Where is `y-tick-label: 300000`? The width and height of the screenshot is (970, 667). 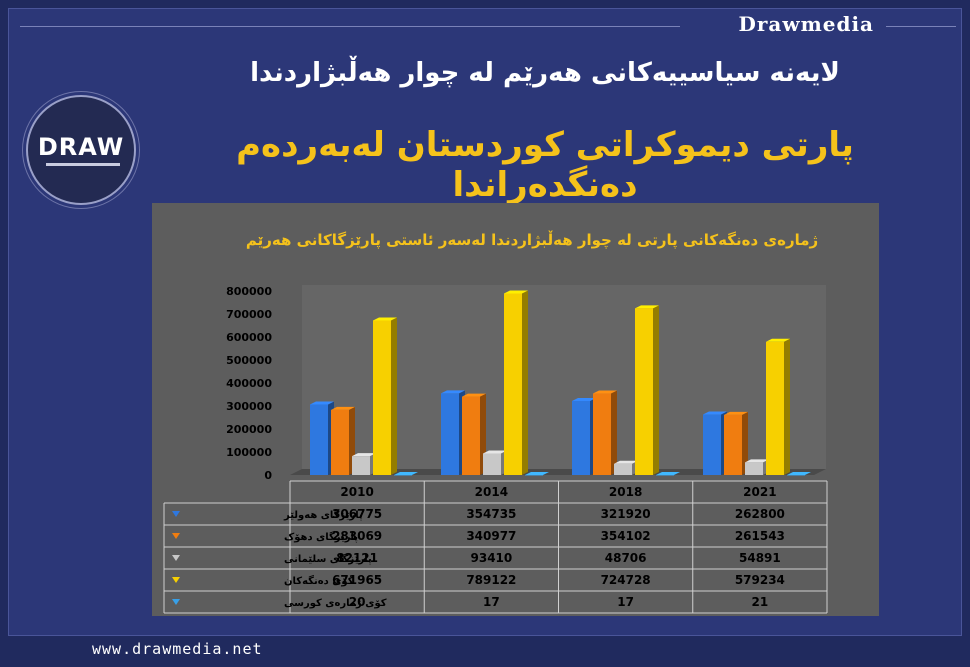
y-tick-label: 300000 is located at coordinates (249, 406).